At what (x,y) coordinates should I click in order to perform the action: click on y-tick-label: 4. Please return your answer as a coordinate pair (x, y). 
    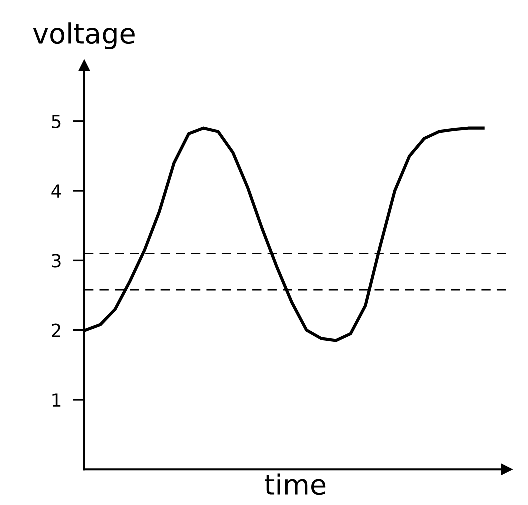
    Looking at the image, I should click on (57, 191).